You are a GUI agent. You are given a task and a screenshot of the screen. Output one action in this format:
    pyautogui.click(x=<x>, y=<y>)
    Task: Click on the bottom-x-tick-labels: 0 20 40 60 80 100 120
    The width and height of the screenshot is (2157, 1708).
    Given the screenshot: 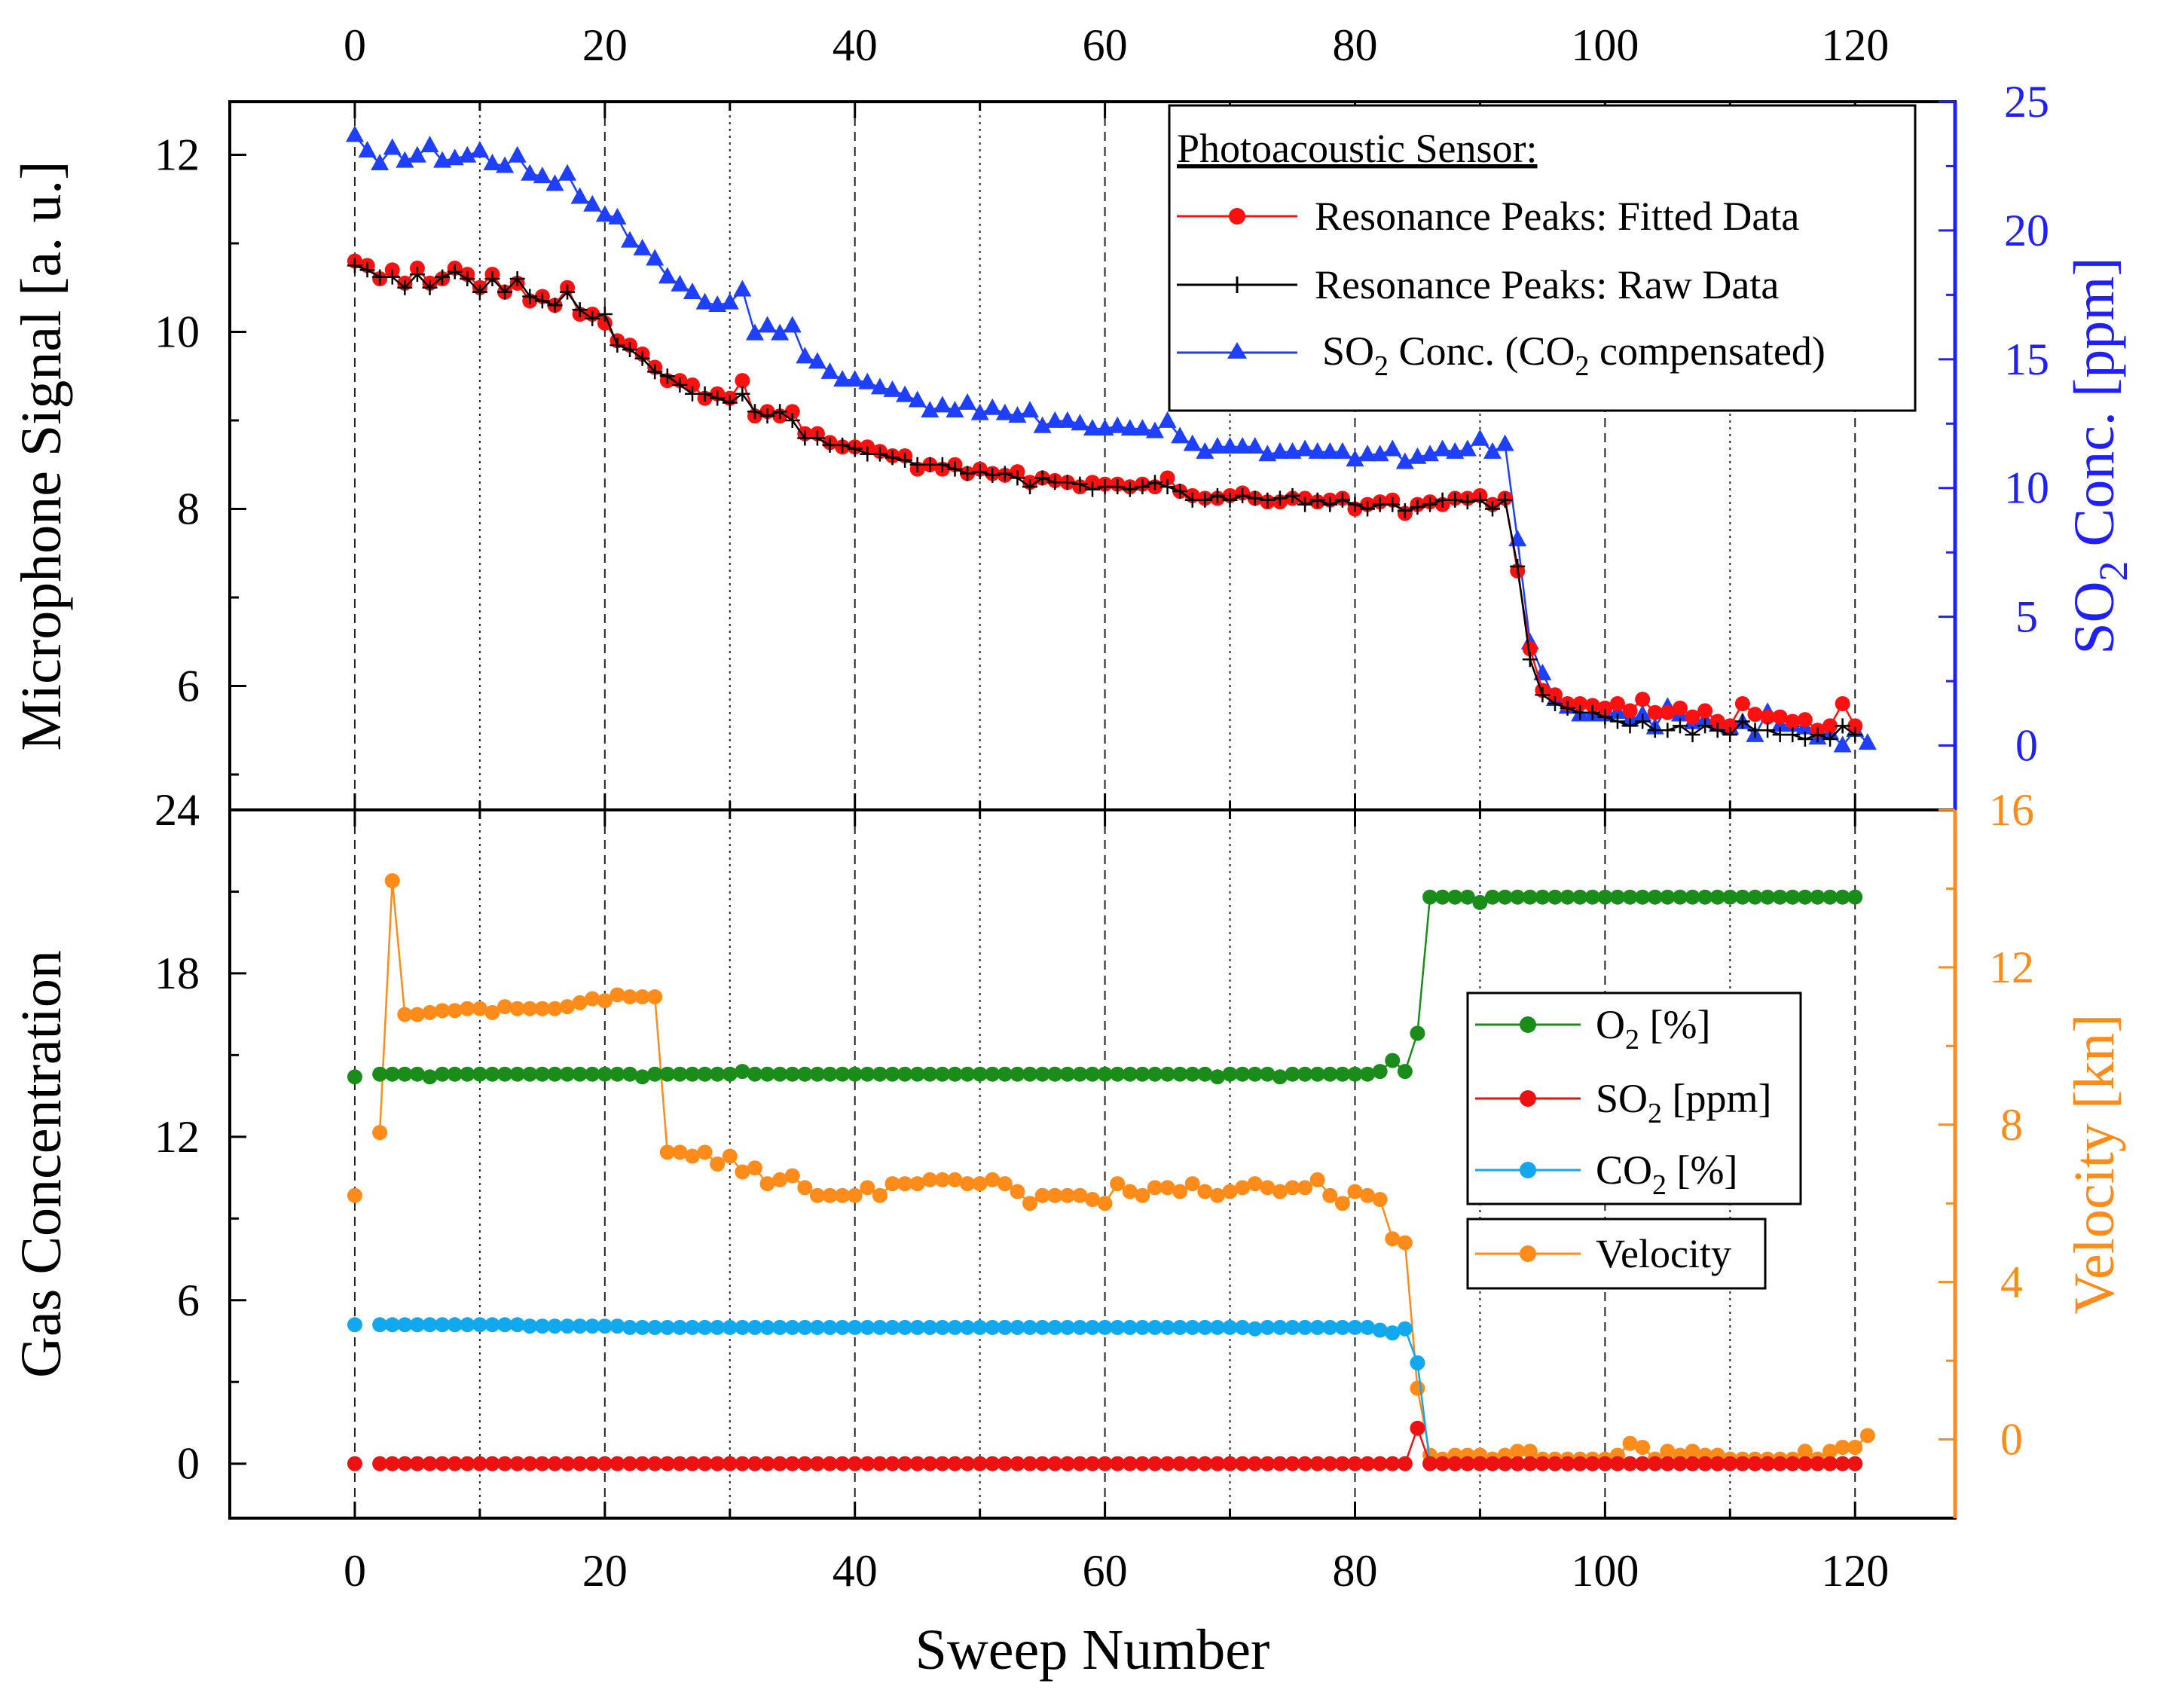 What is the action you would take?
    pyautogui.click(x=1116, y=1571)
    